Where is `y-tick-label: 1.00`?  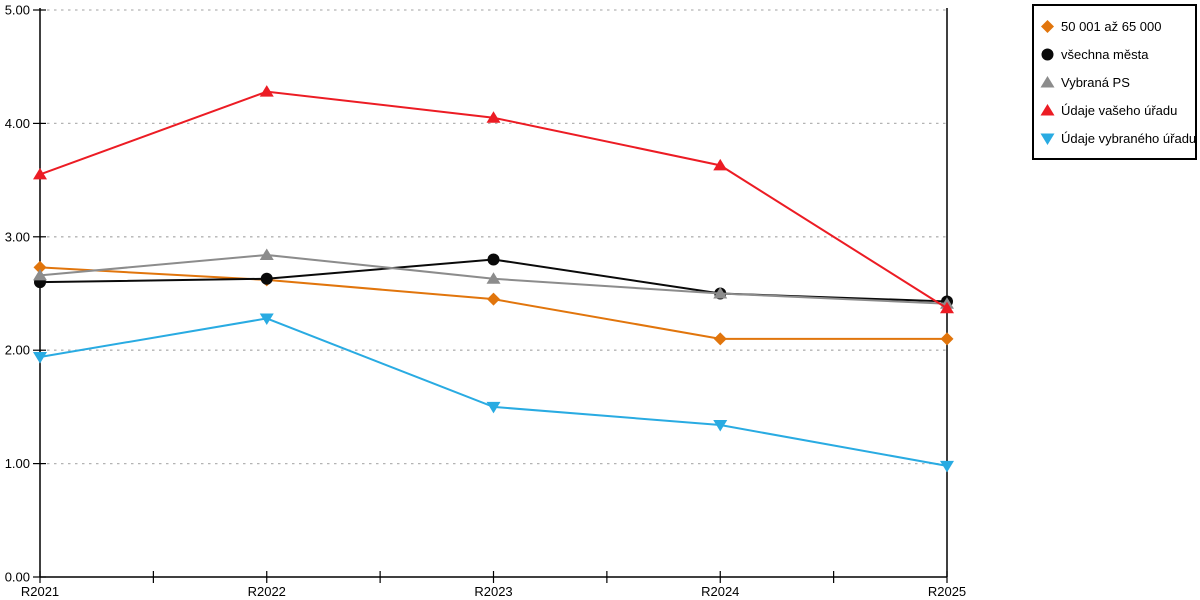 y-tick-label: 1.00 is located at coordinates (17, 463).